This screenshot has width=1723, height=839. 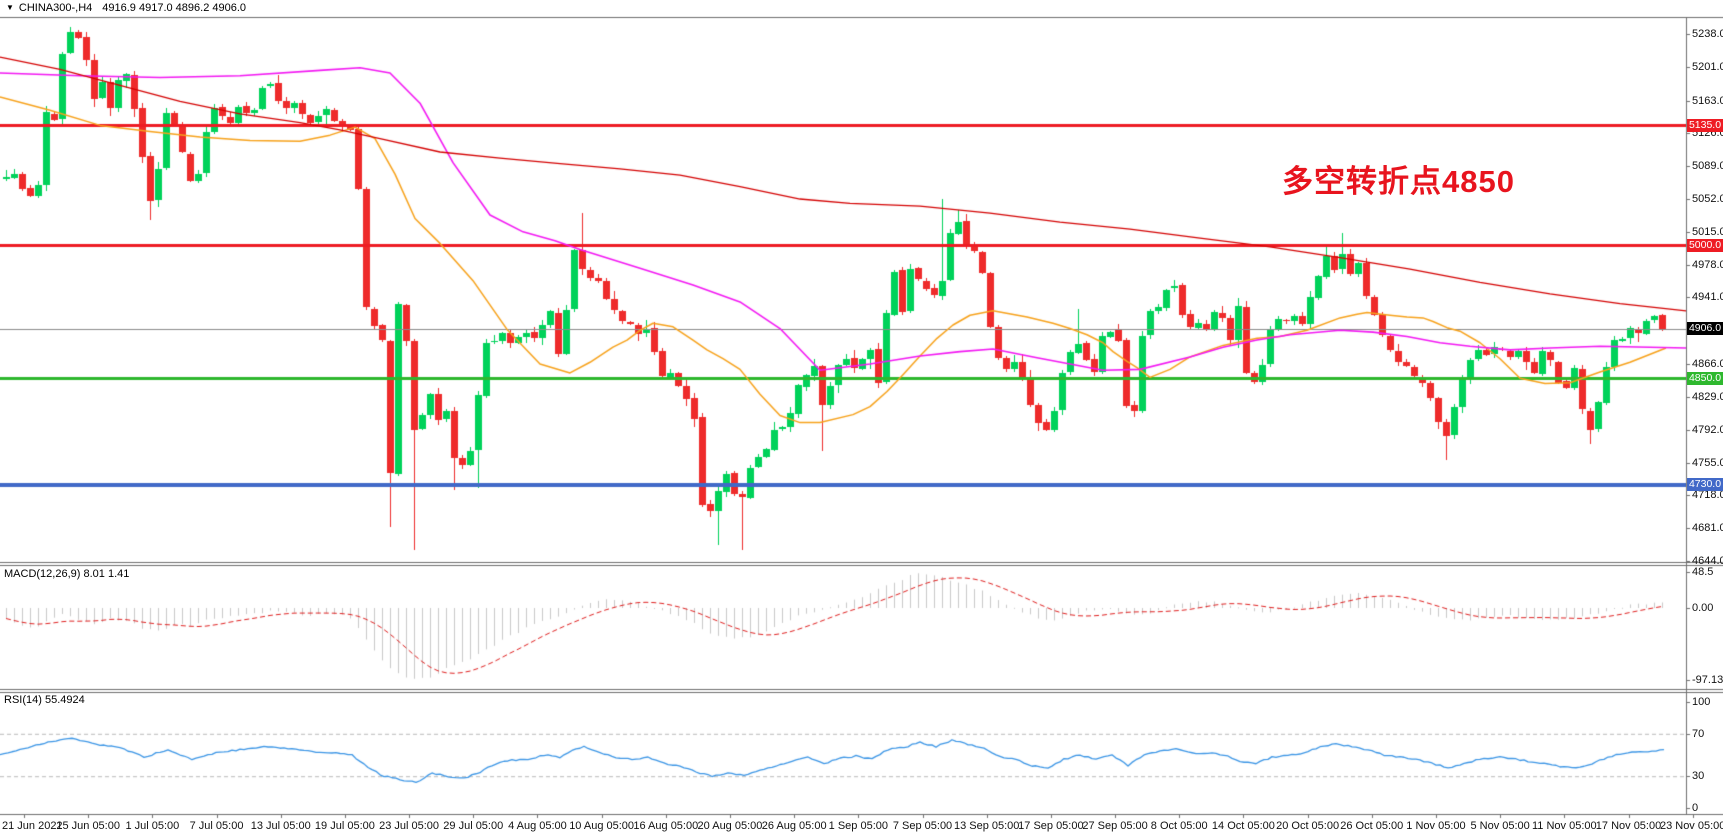 What do you see at coordinates (986, 826) in the screenshot?
I see `date-axis-label: 13 Sep 05:00` at bounding box center [986, 826].